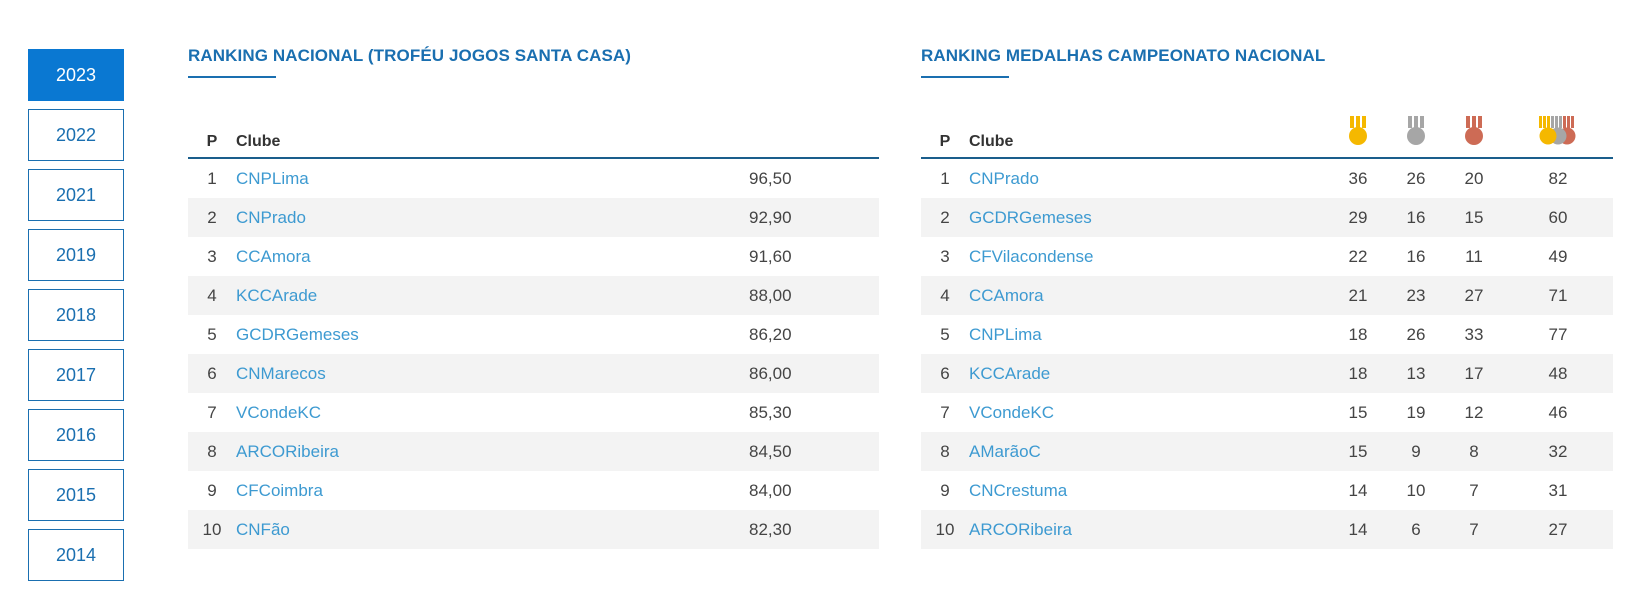  What do you see at coordinates (770, 178) in the screenshot?
I see `row-points: 96,50` at bounding box center [770, 178].